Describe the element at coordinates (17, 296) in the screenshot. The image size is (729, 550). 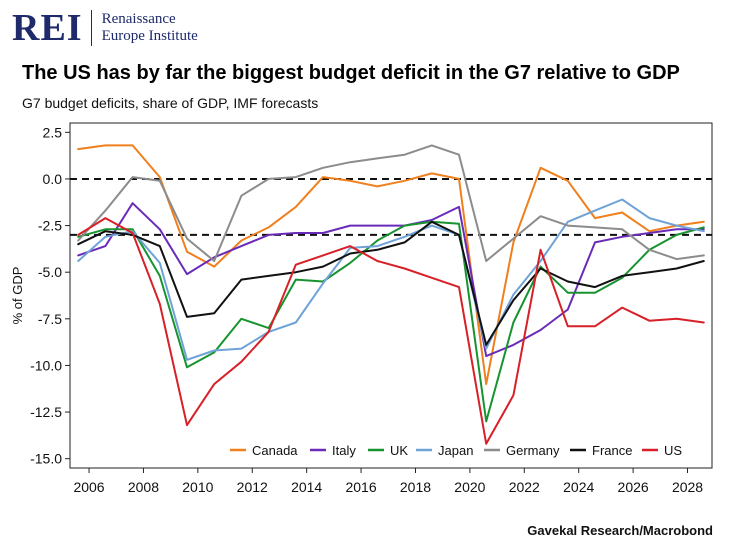
I see `y-axis-title: % of GDP` at that location.